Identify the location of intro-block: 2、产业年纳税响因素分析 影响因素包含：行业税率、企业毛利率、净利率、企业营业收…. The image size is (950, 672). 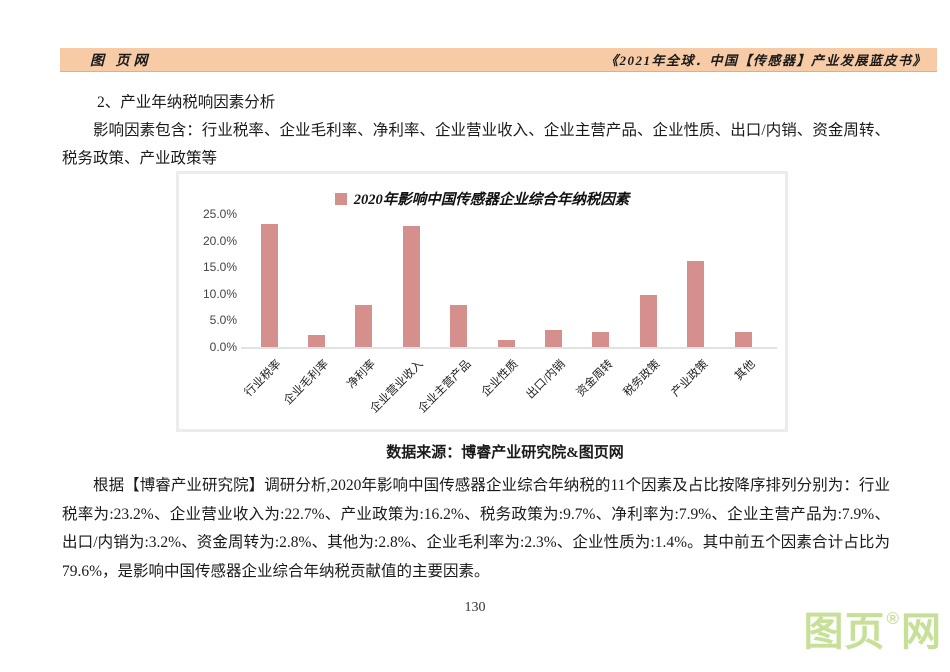
(476, 131).